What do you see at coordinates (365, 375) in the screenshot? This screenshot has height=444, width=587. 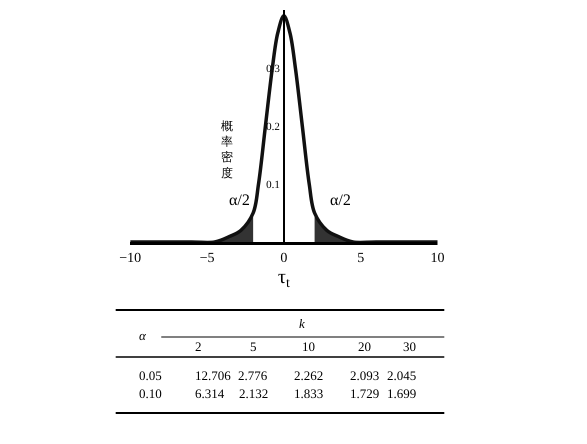 I see `text: 2.093` at bounding box center [365, 375].